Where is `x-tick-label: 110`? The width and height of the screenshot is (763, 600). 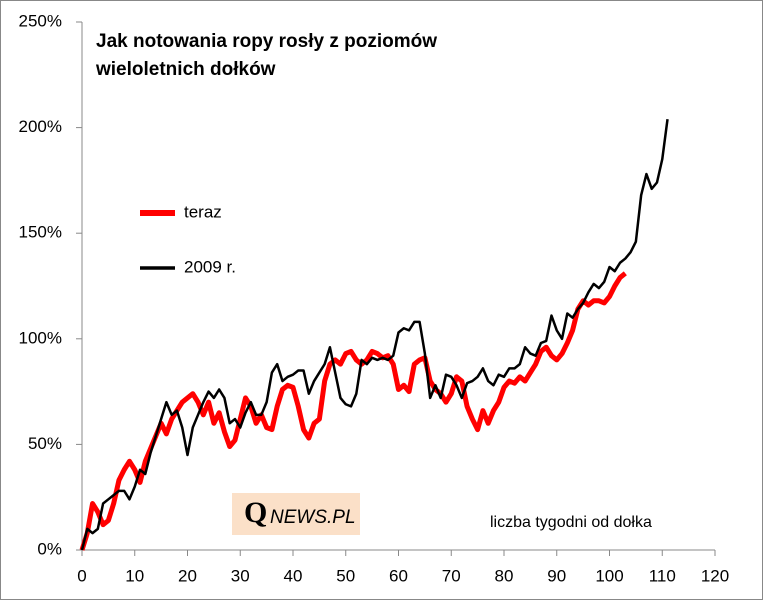 x-tick-label: 110 is located at coordinates (662, 575).